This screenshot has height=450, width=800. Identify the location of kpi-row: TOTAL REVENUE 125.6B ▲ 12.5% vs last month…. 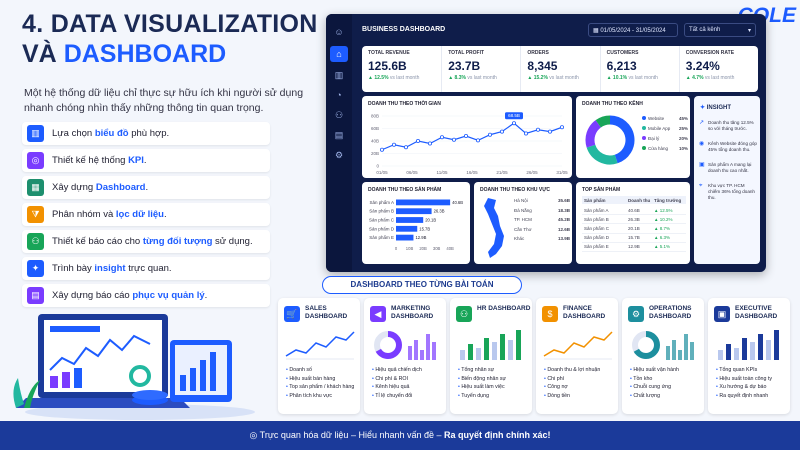
(560, 69).